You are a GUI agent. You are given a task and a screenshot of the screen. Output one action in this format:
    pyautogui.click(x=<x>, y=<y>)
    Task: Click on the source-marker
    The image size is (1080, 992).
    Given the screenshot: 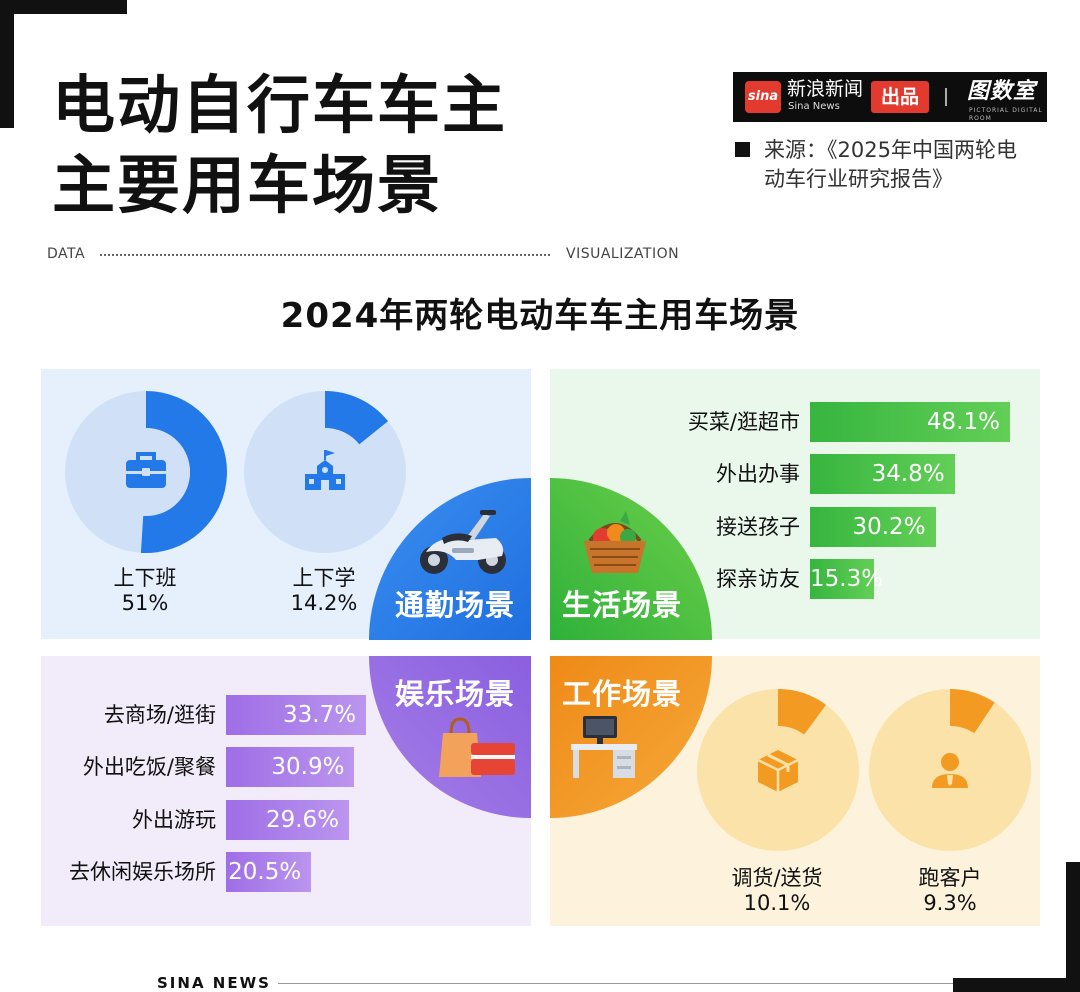 What is the action you would take?
    pyautogui.click(x=742, y=149)
    